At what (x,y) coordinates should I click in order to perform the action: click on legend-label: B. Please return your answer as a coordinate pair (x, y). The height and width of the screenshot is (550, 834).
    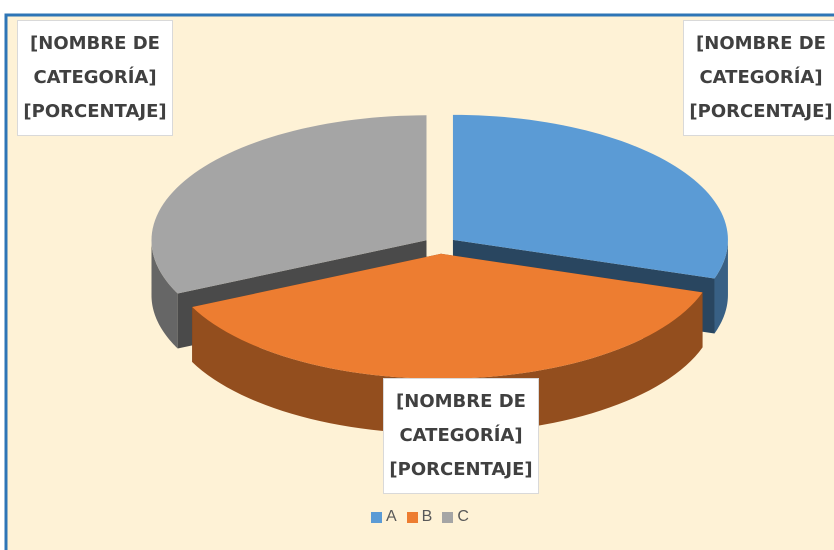
    Looking at the image, I should click on (427, 516).